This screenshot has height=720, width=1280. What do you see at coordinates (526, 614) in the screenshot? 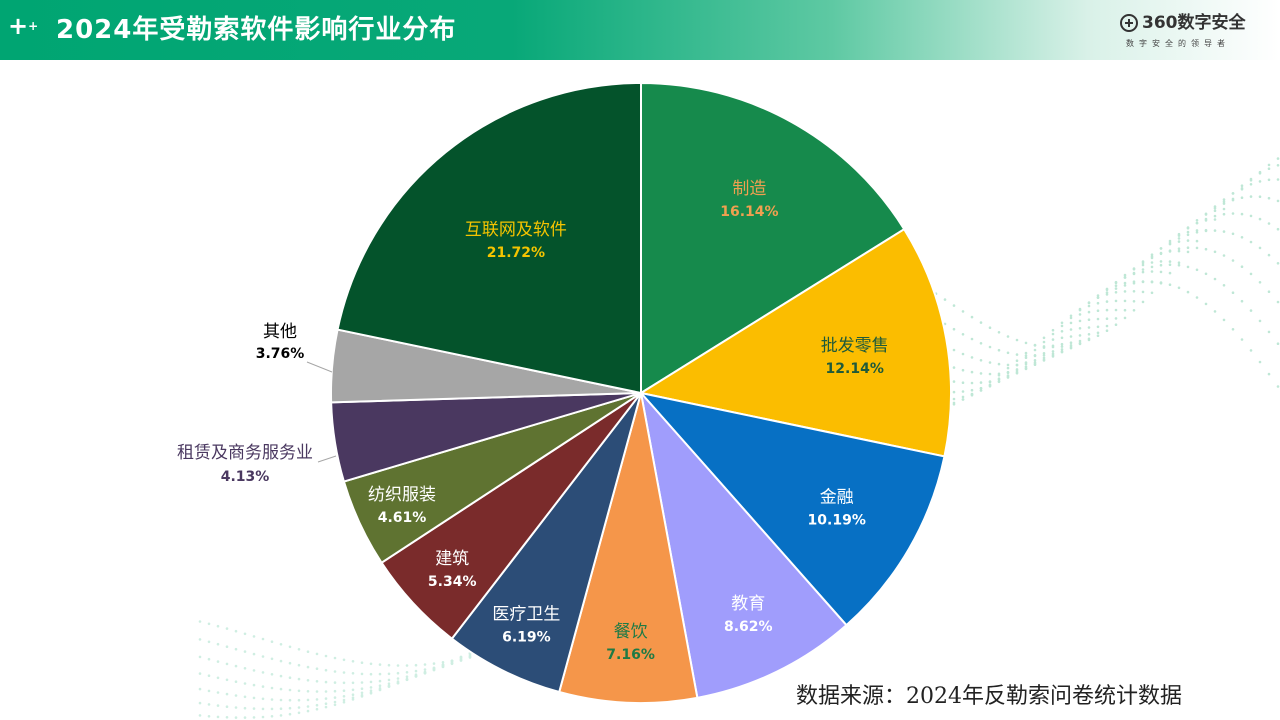
I see `slice-label-name: 医疗卫生` at bounding box center [526, 614].